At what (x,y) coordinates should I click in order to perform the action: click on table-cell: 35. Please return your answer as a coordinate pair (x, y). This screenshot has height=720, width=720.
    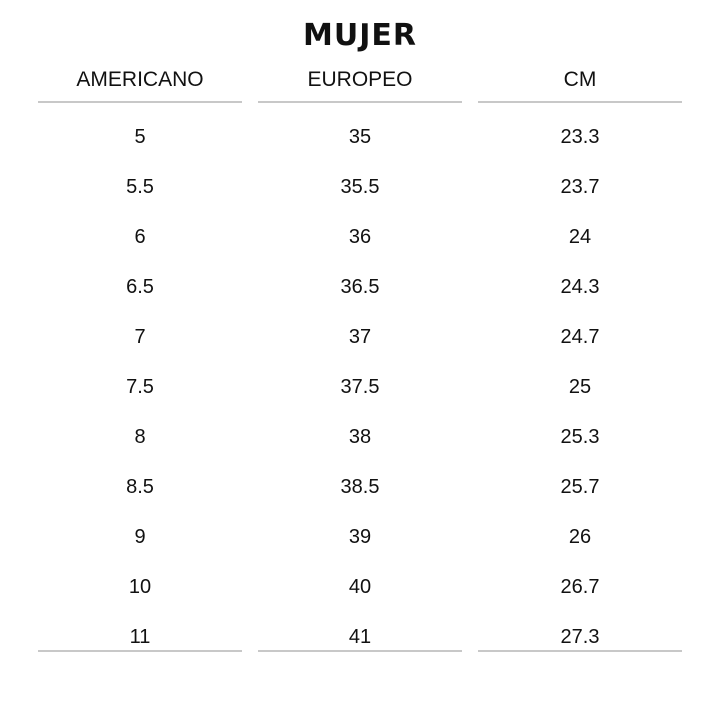
    Looking at the image, I should click on (360, 137).